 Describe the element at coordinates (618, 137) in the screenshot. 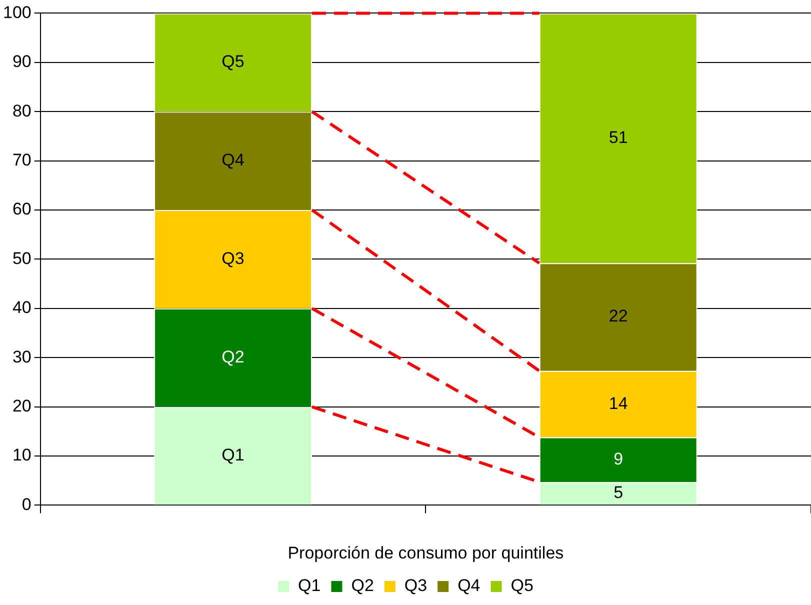

I see `data-label: 51` at that location.